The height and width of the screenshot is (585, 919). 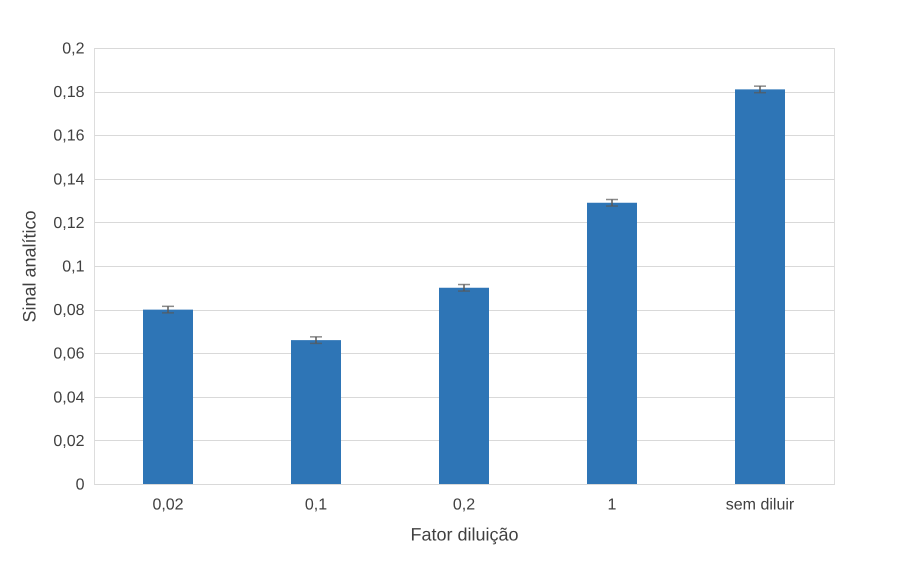 I want to click on x-tick-label: 1, so click(x=612, y=505).